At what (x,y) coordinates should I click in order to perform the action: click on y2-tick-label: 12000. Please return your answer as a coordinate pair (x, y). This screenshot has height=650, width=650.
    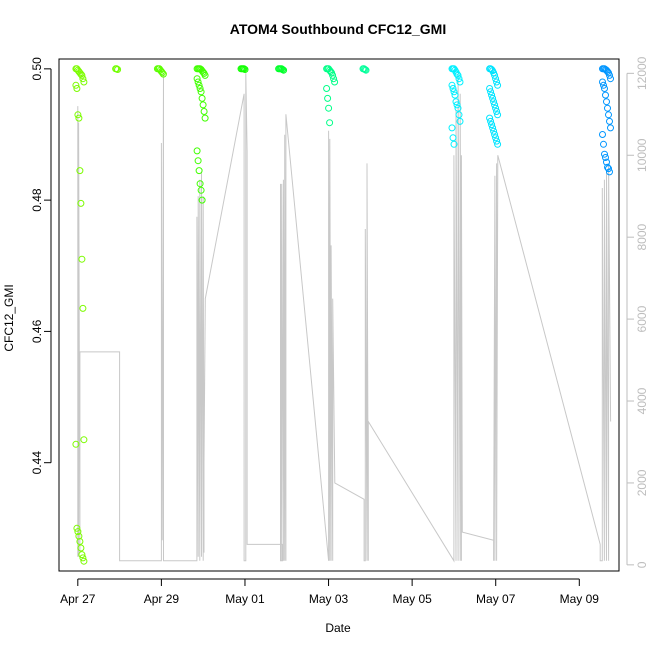
    Looking at the image, I should click on (642, 73).